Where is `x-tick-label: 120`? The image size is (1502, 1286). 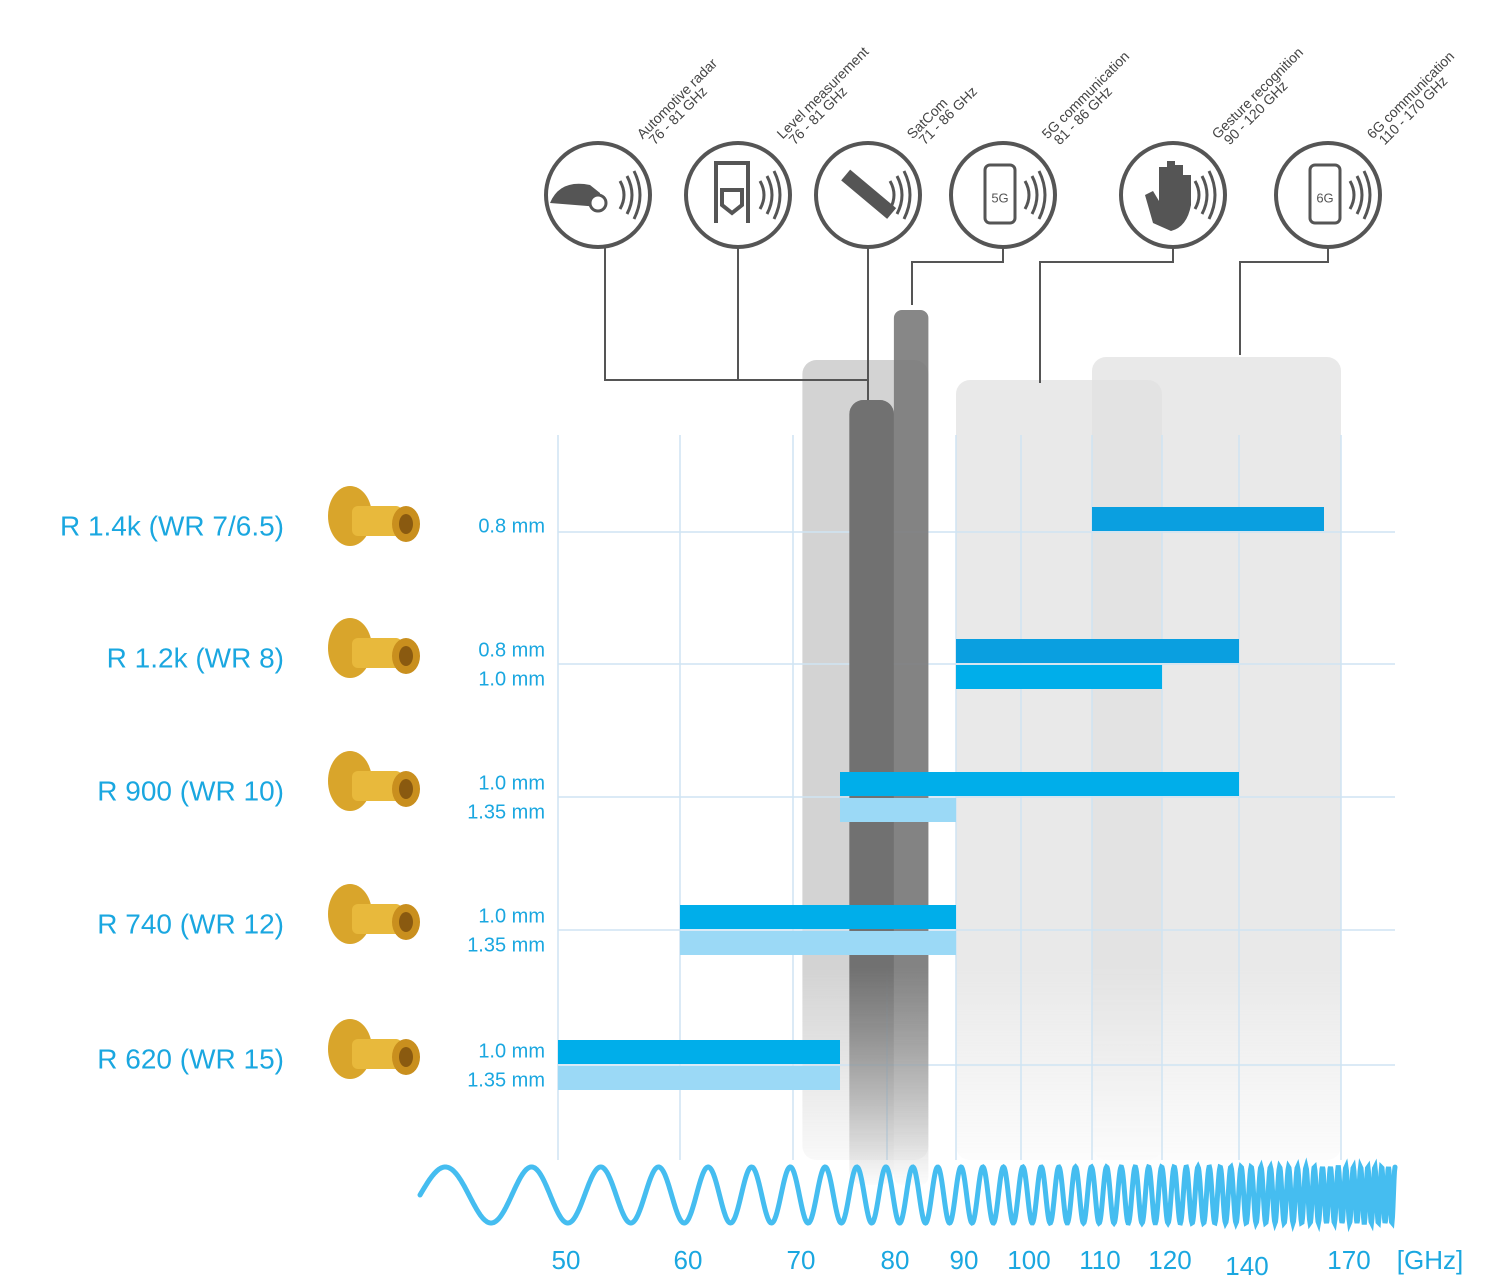
x-tick-label: 120 is located at coordinates (1169, 1260).